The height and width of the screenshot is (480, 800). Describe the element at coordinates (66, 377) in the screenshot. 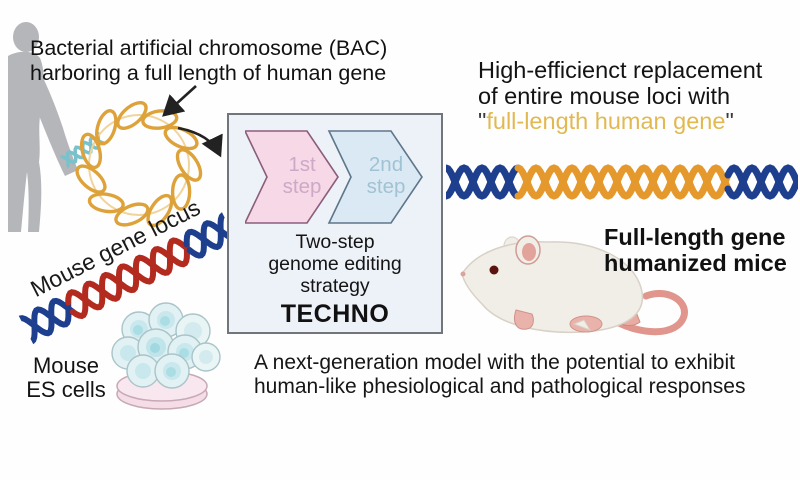

I see `es-cells-label: Mouse ES cells` at that location.